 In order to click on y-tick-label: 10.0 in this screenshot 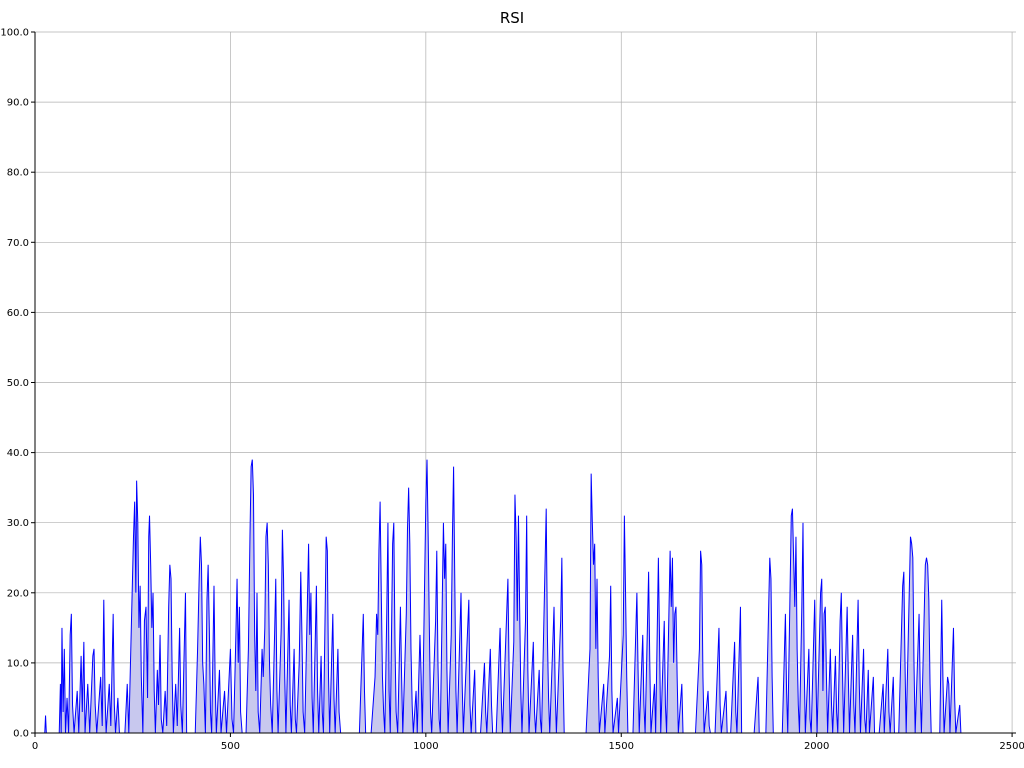, I will do `click(18, 663)`.